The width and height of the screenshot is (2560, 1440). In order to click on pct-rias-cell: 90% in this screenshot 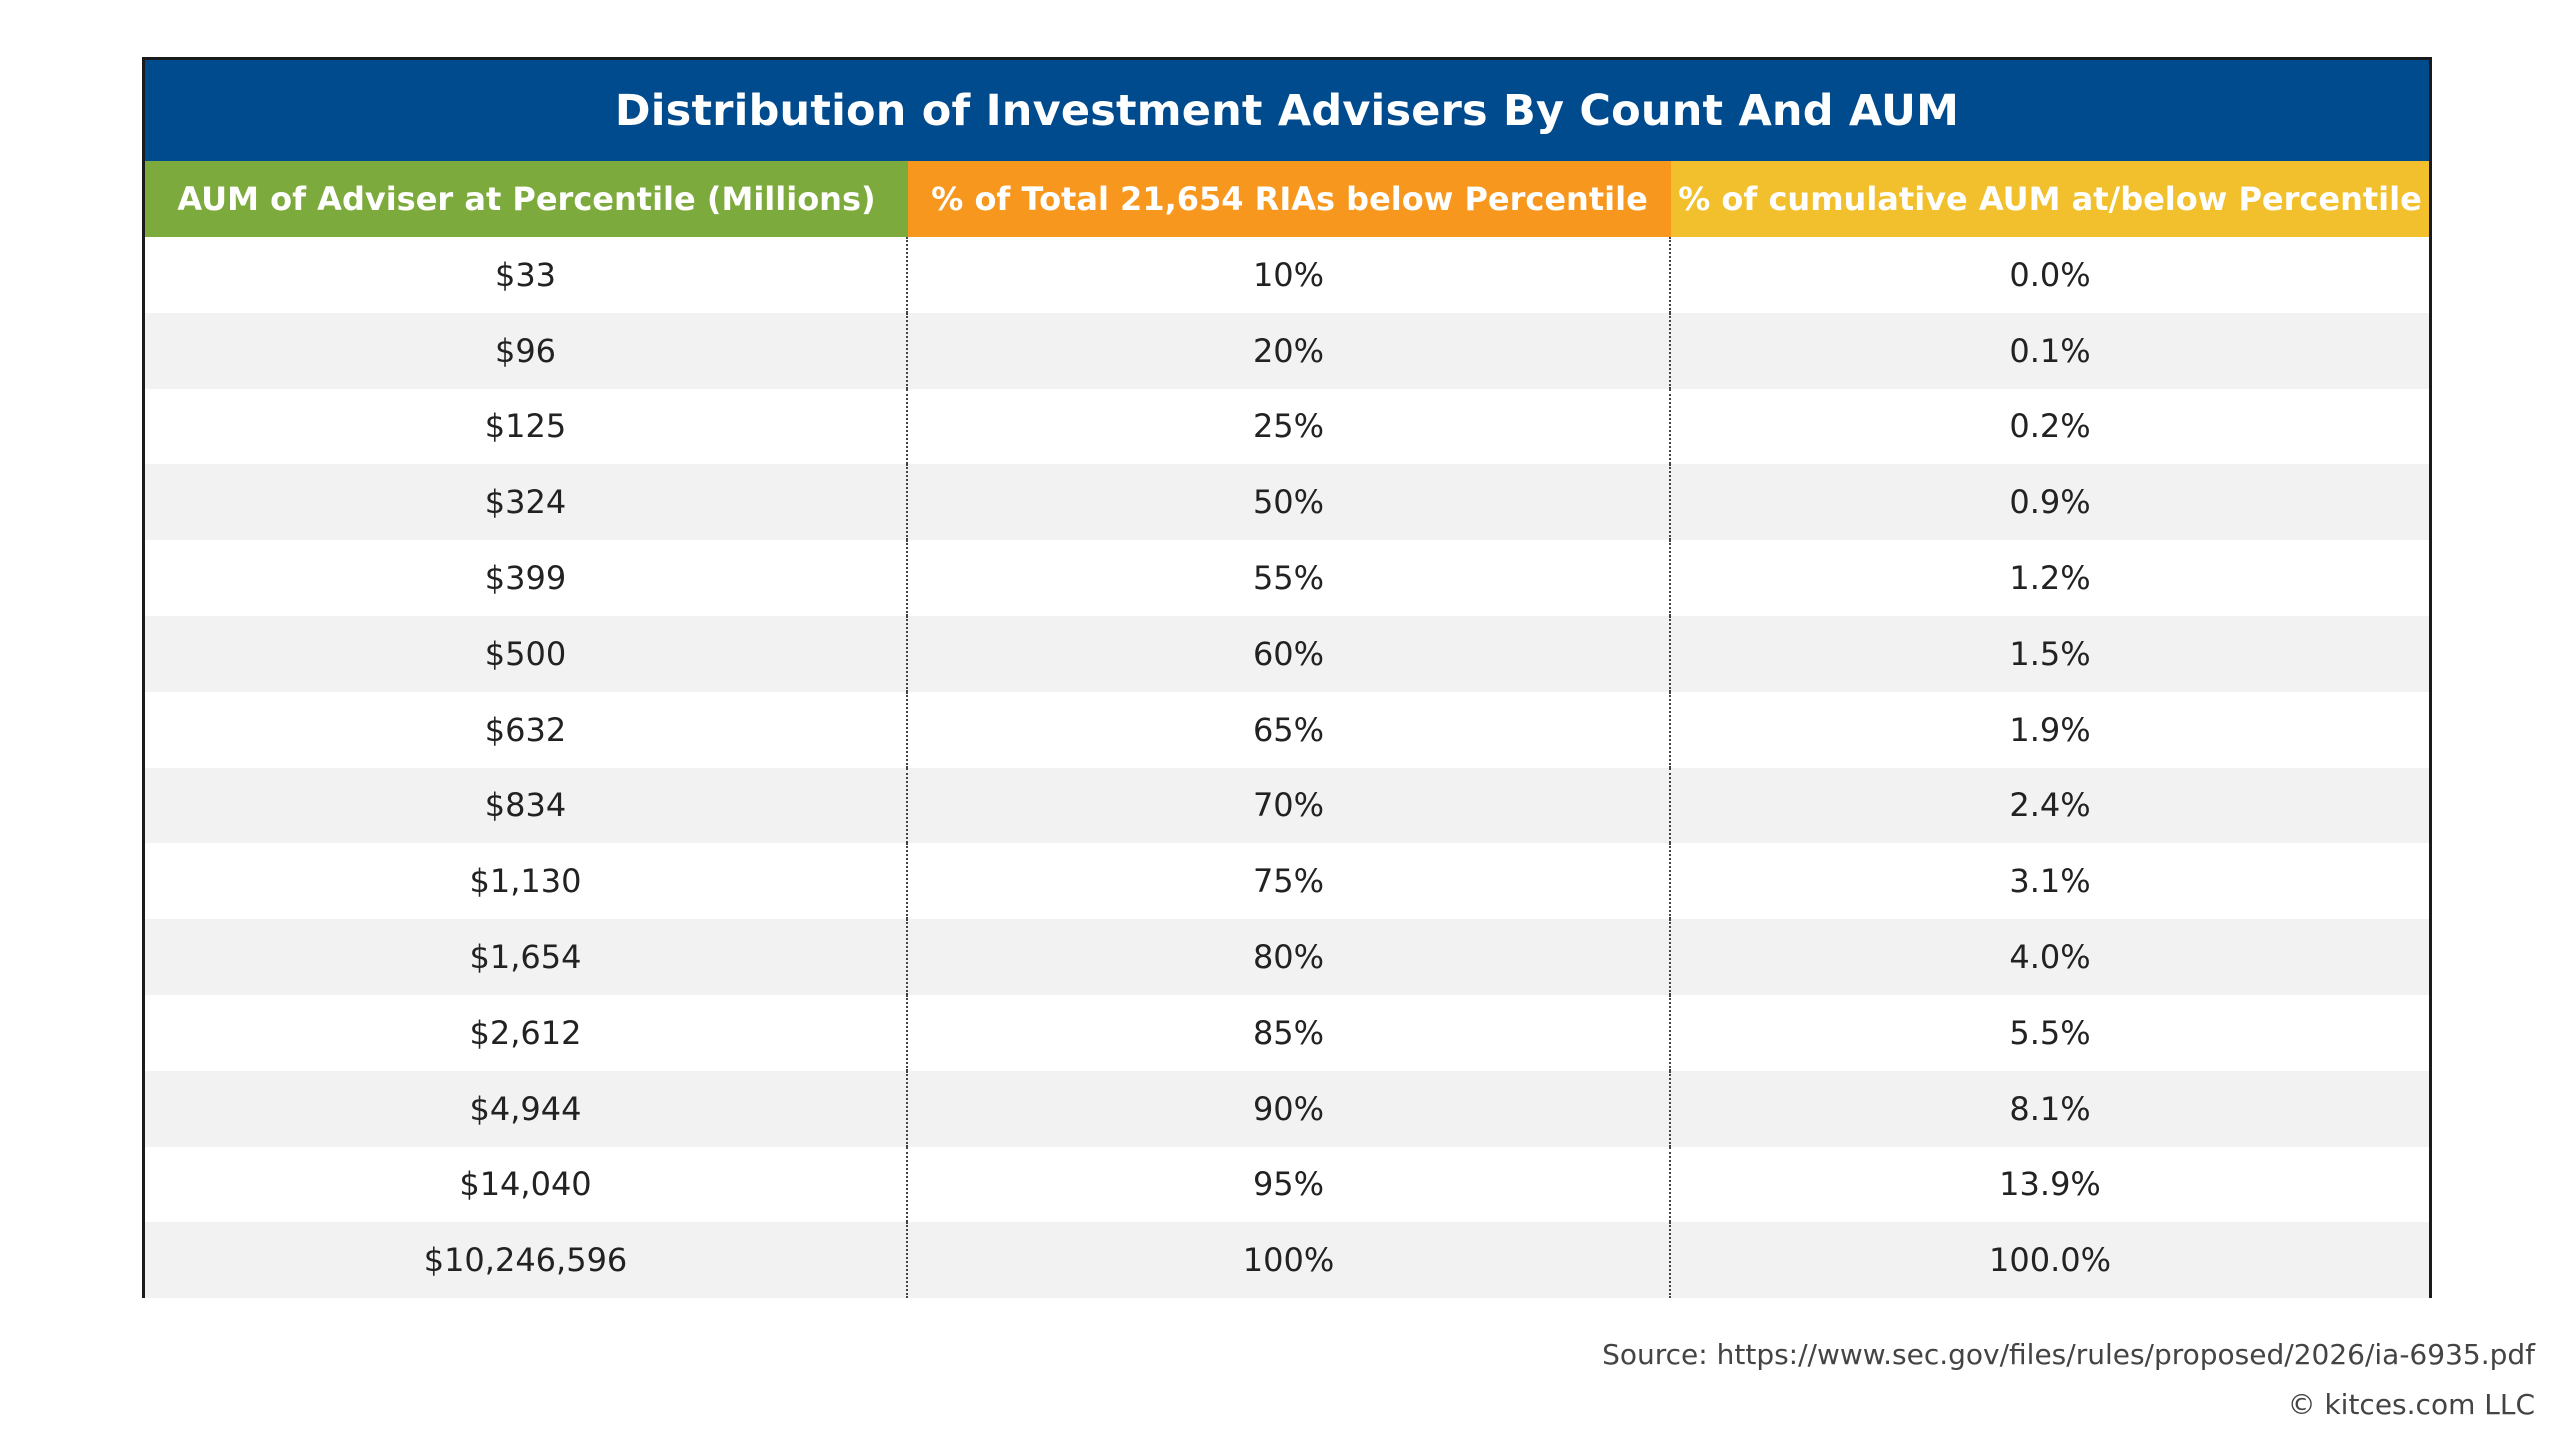, I will do `click(1289, 1108)`.